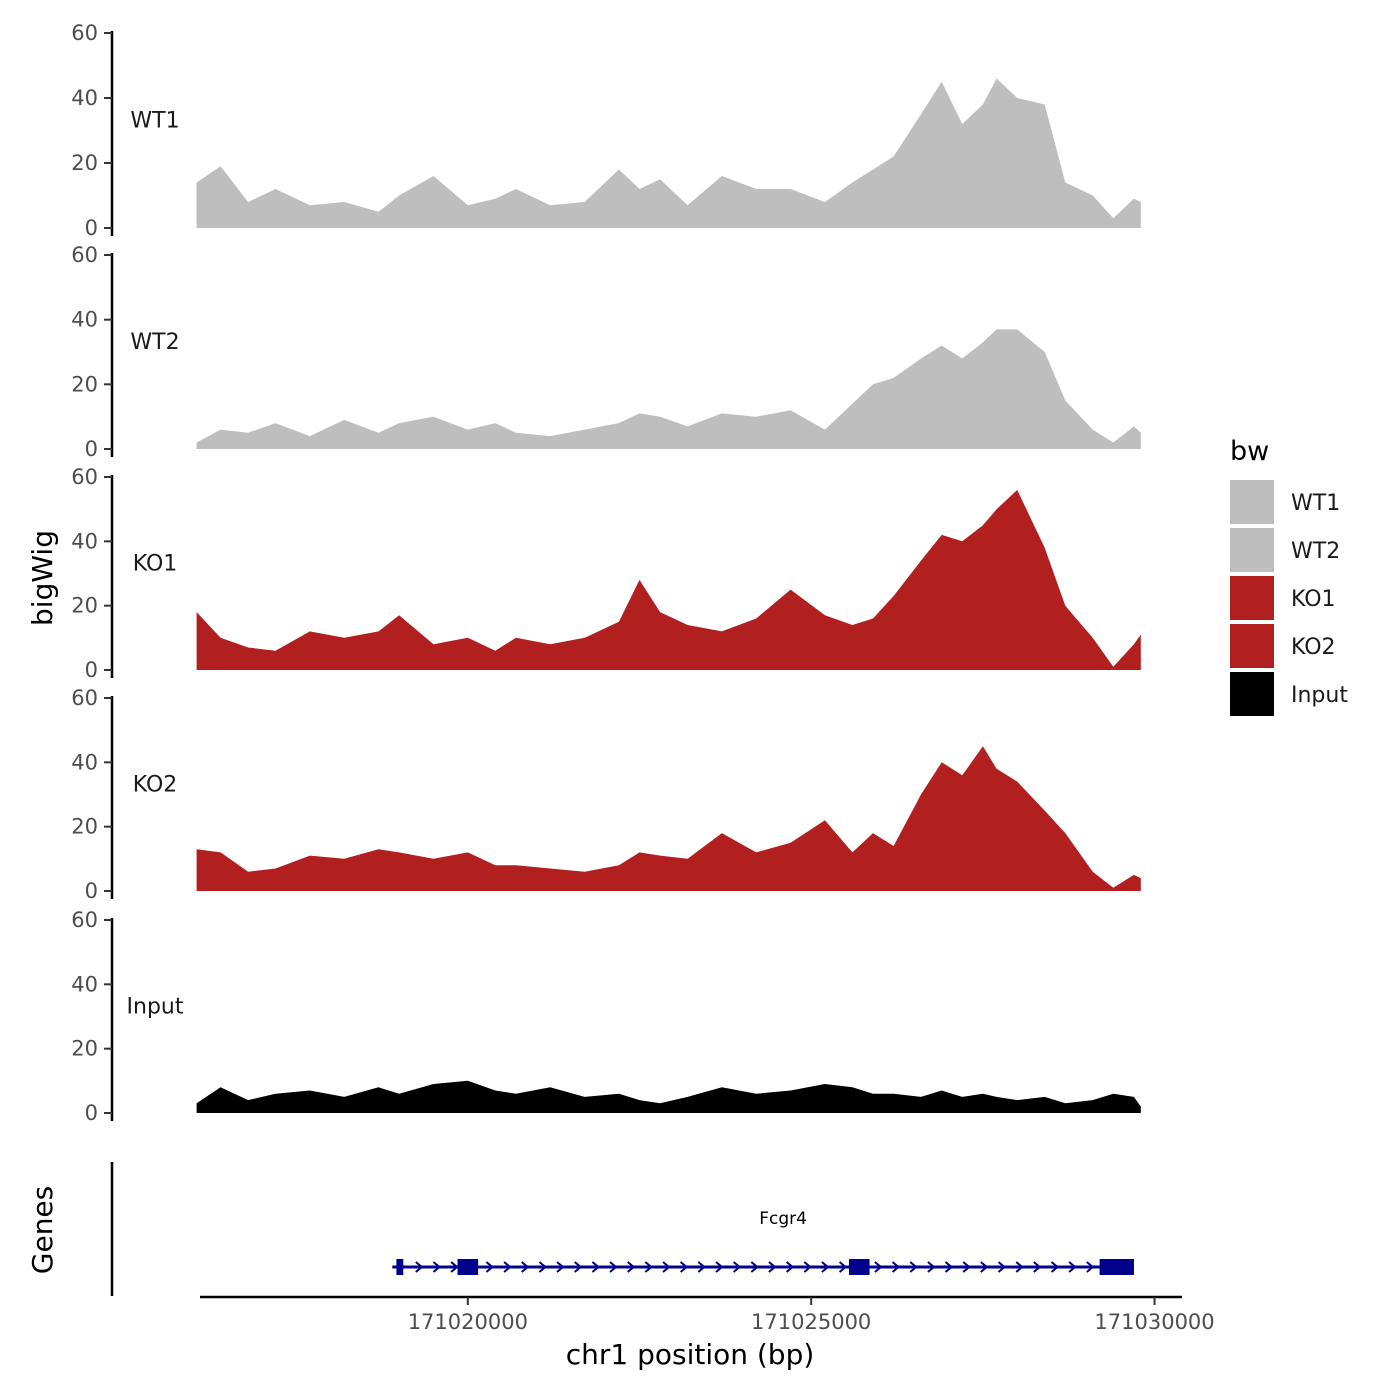  I want to click on legend-swatch-input, so click(1252, 694).